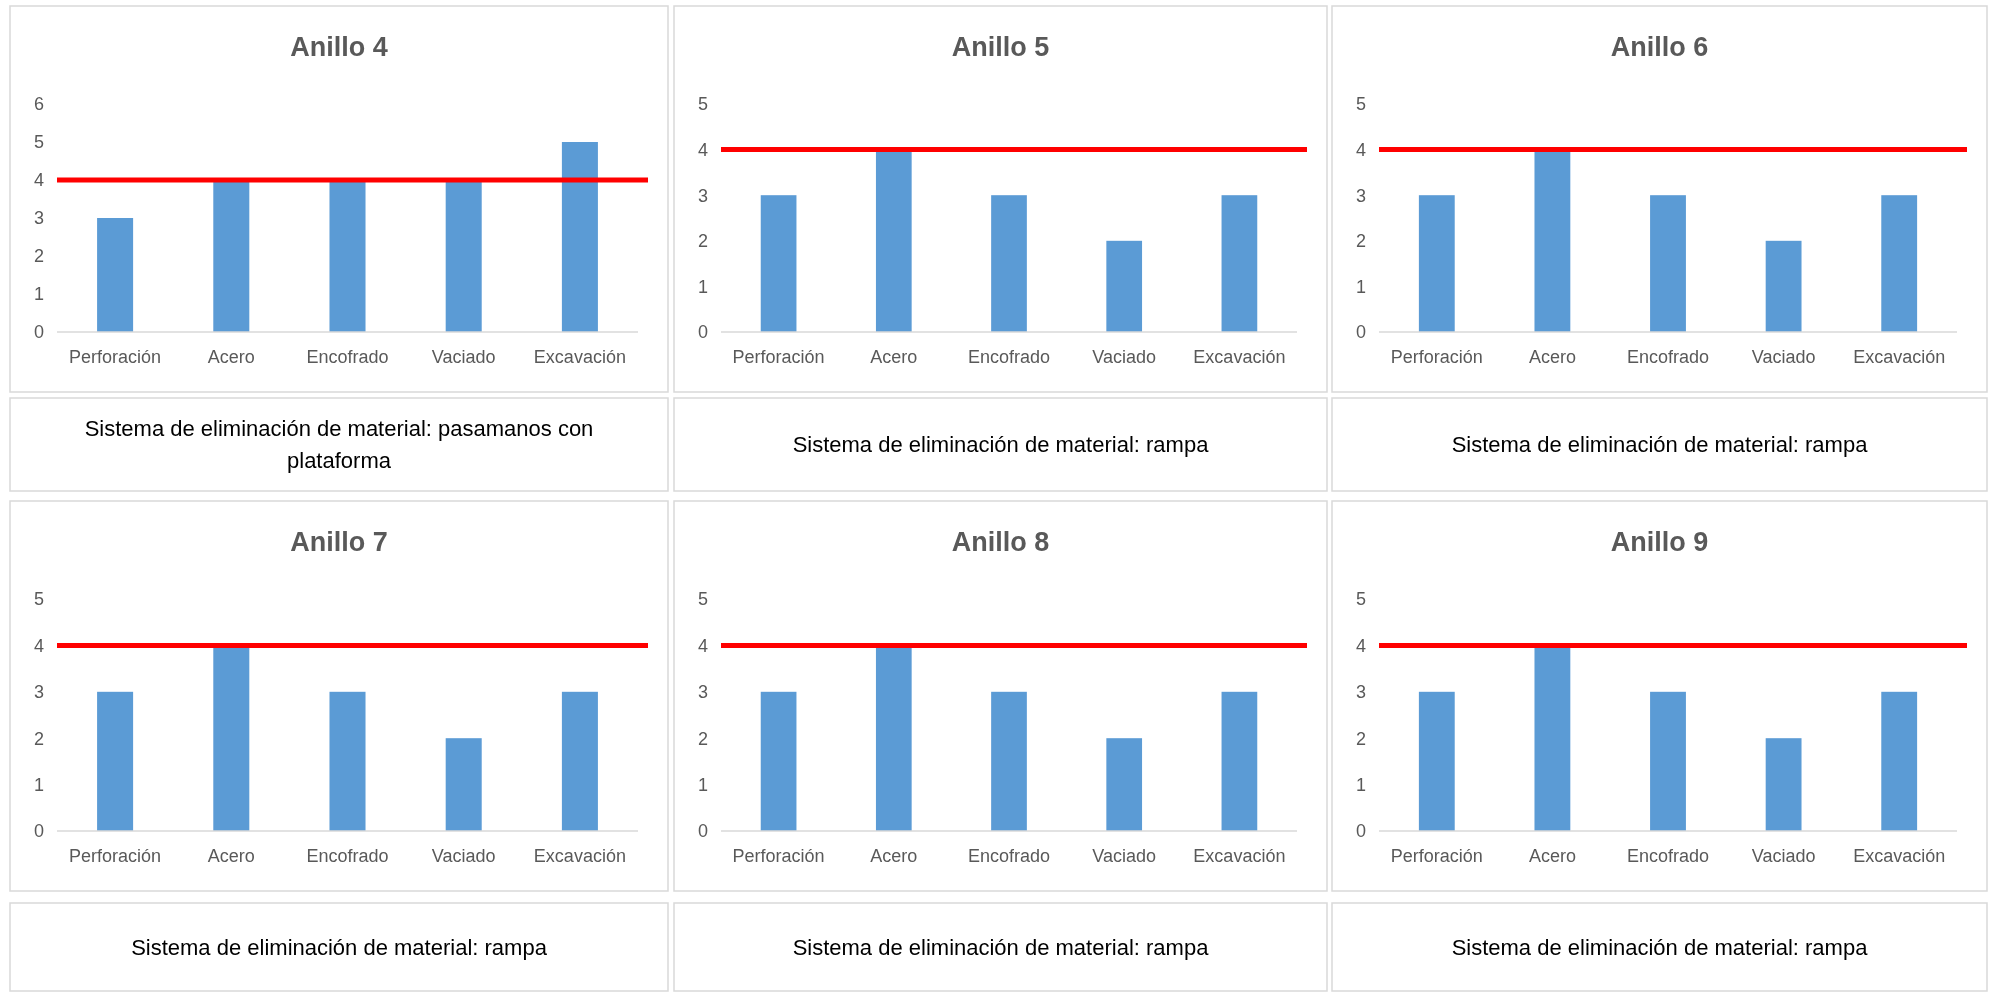 The height and width of the screenshot is (995, 1995). Describe the element at coordinates (1000, 542) in the screenshot. I see `chart-title: Anillo 8` at that location.